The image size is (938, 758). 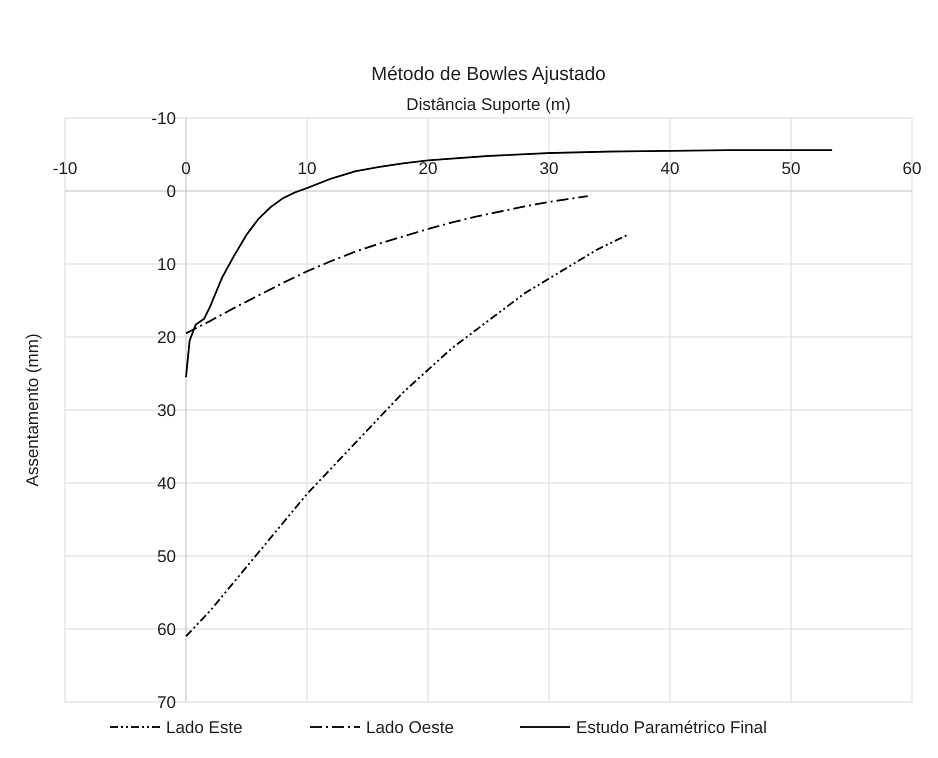 I want to click on legend-label: Lado Oeste, so click(x=410, y=727).